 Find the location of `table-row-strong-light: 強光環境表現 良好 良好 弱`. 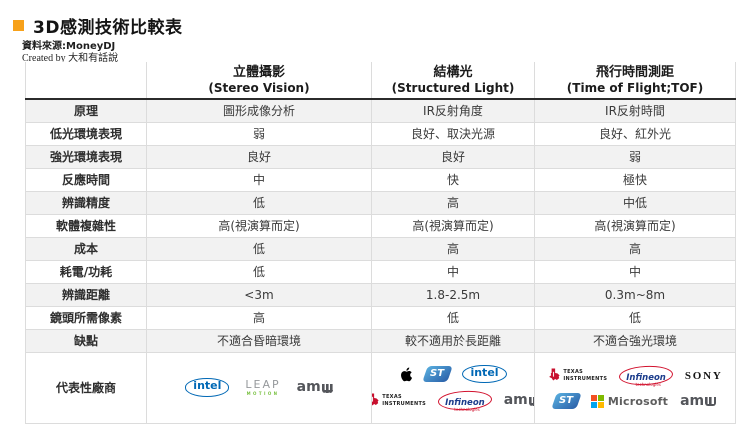

table-row-strong-light: 強光環境表現 良好 良好 弱 is located at coordinates (380, 156).